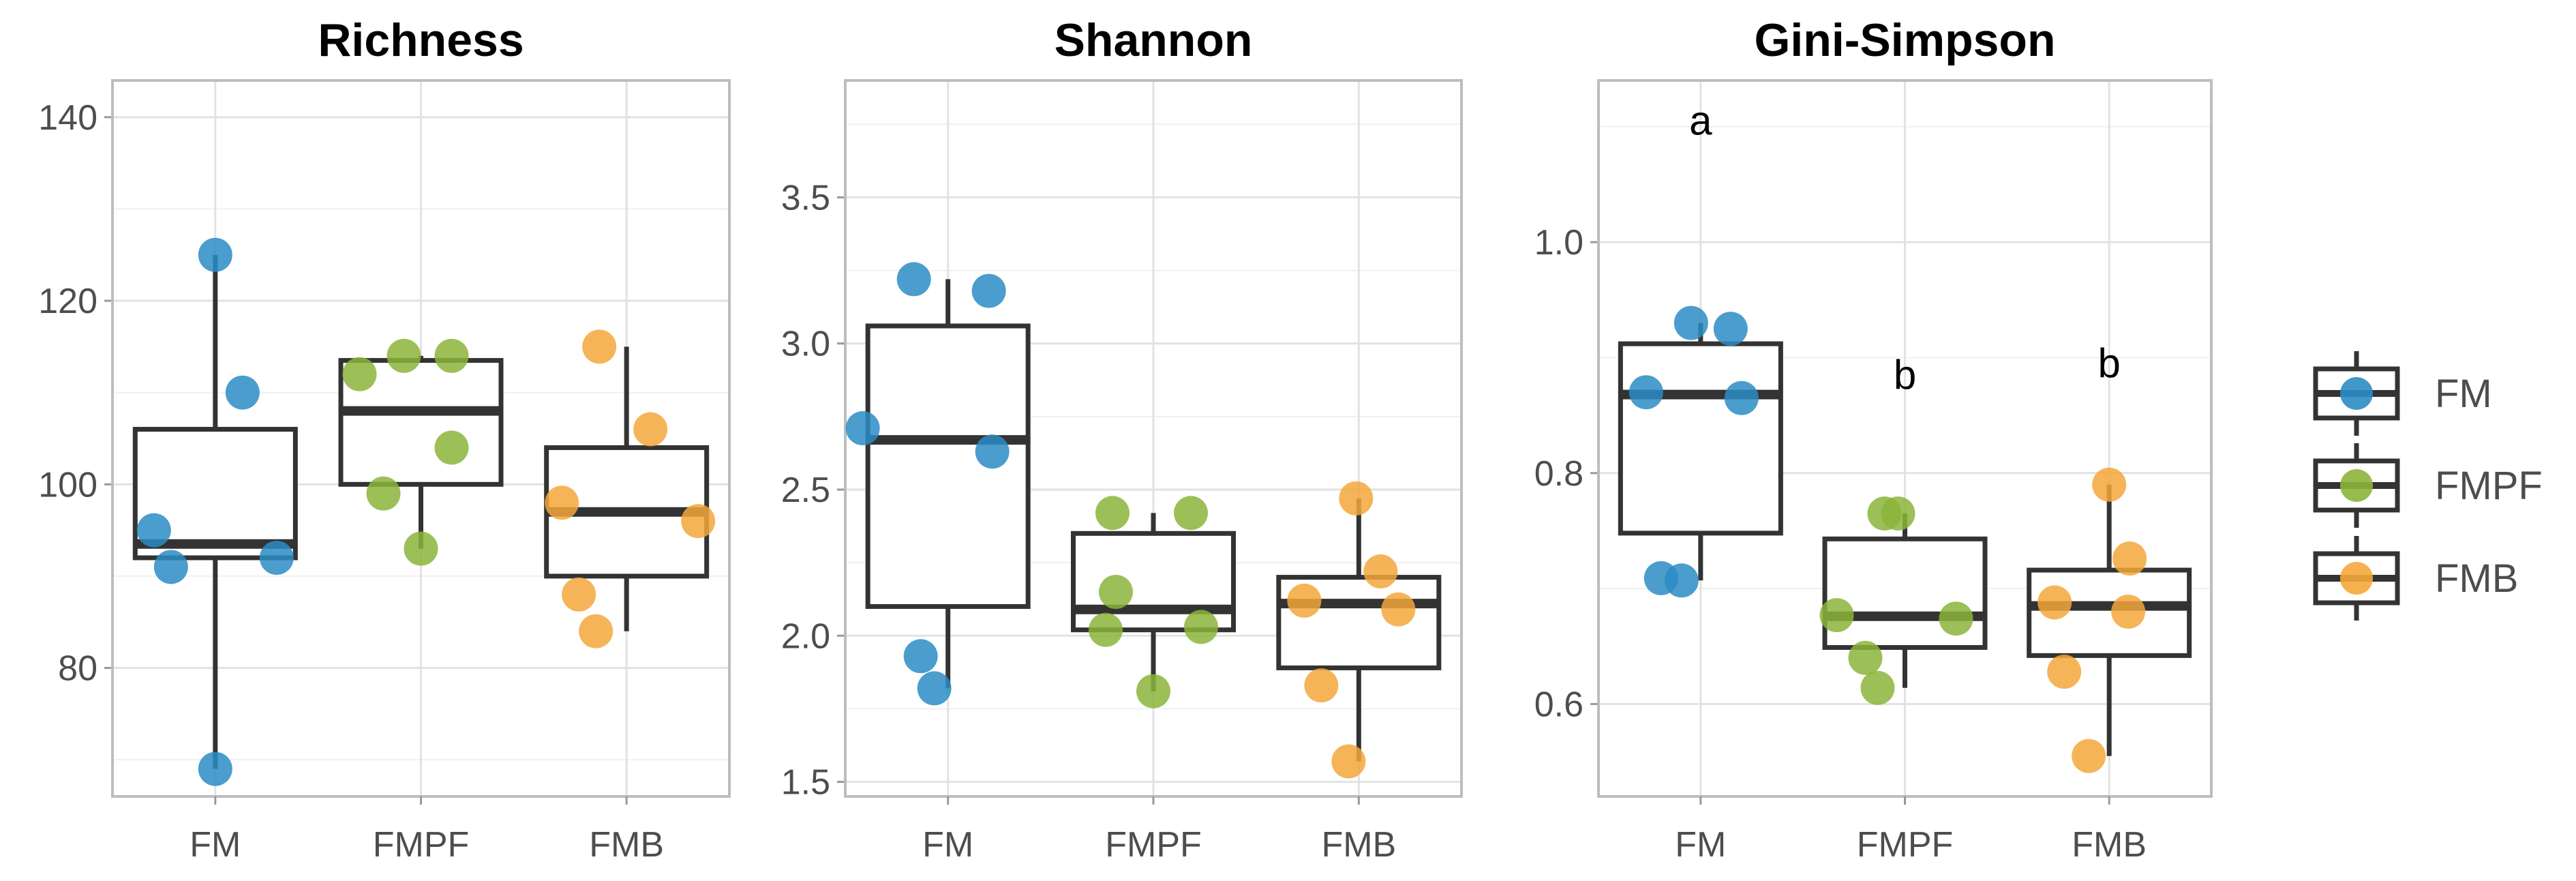 The height and width of the screenshot is (881, 2576). Describe the element at coordinates (67, 485) in the screenshot. I see `y-tick-label: 100` at that location.